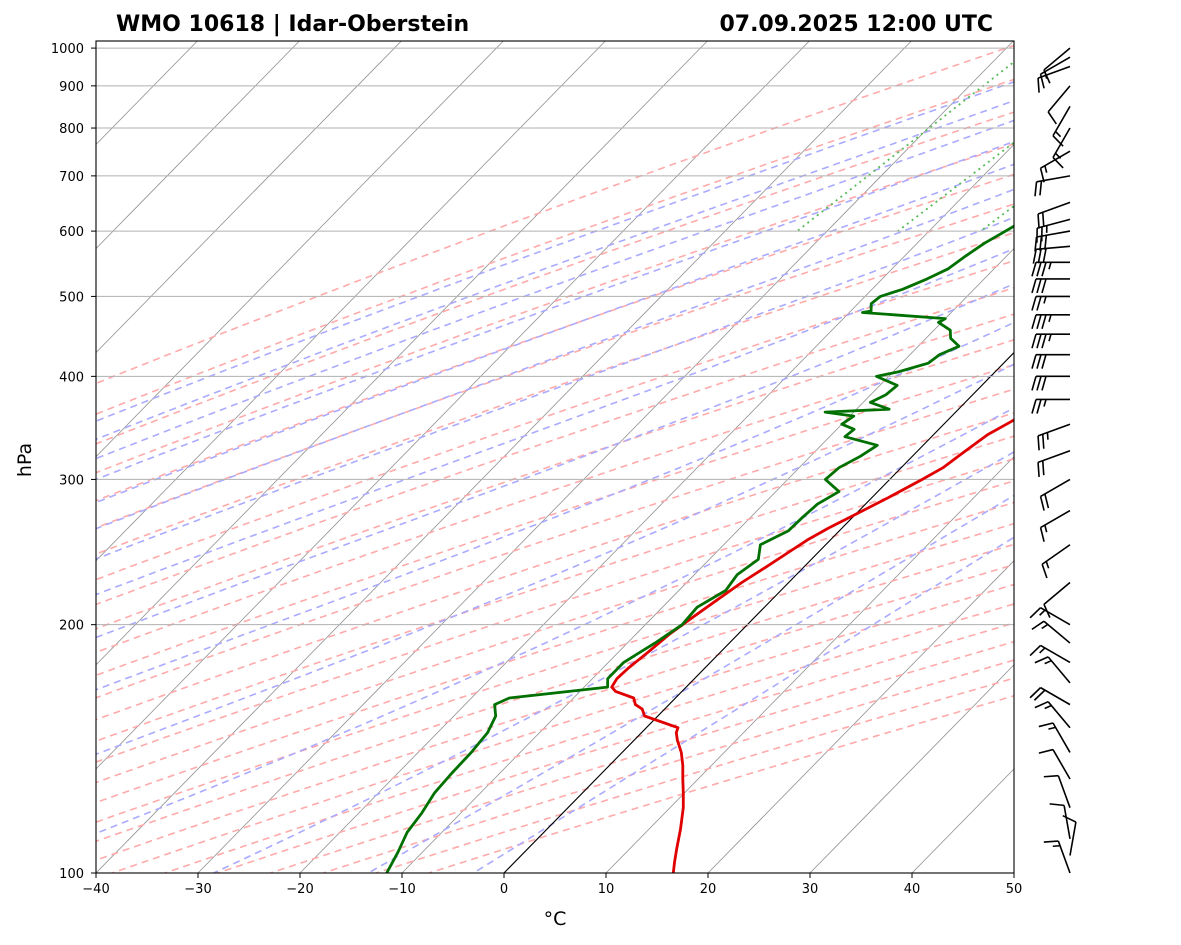  I want to click on y-tick-label-700: 700, so click(71, 177).